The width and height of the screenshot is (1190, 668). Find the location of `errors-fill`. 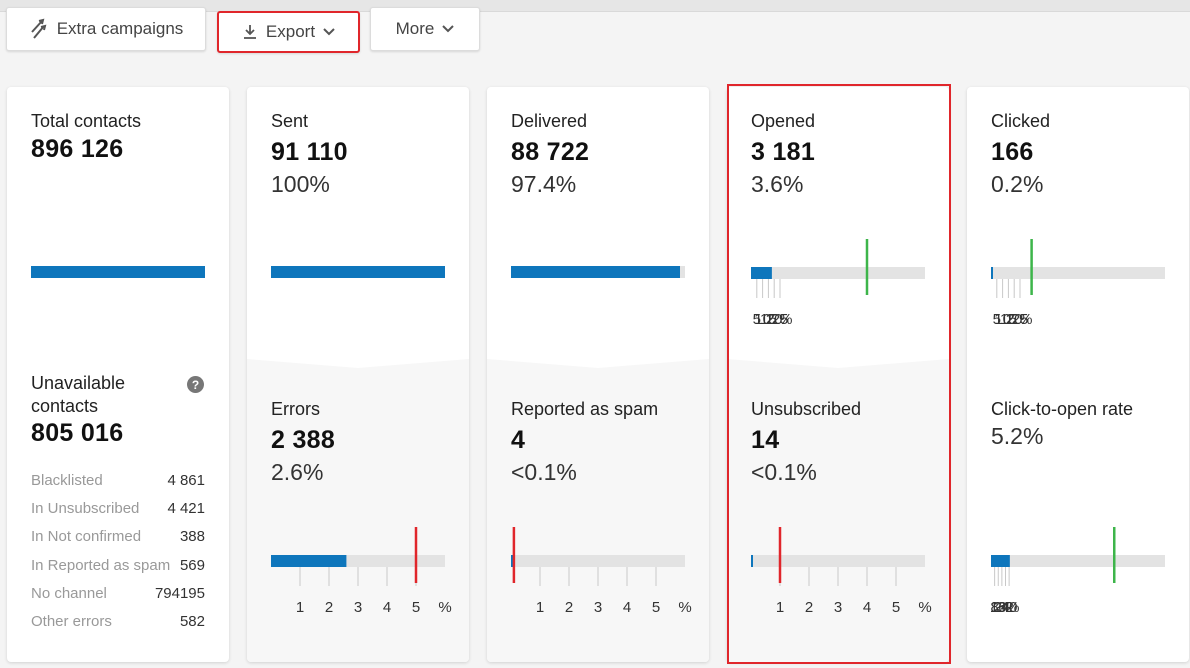

errors-fill is located at coordinates (309, 561).